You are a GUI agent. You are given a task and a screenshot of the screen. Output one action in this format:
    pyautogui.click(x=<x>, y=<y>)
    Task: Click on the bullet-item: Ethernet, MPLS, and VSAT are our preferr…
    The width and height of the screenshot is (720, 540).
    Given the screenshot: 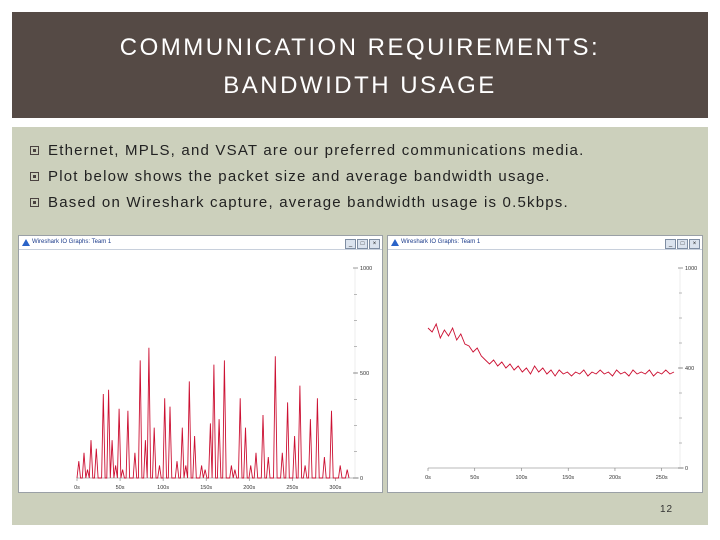 What is the action you would take?
    pyautogui.click(x=307, y=151)
    